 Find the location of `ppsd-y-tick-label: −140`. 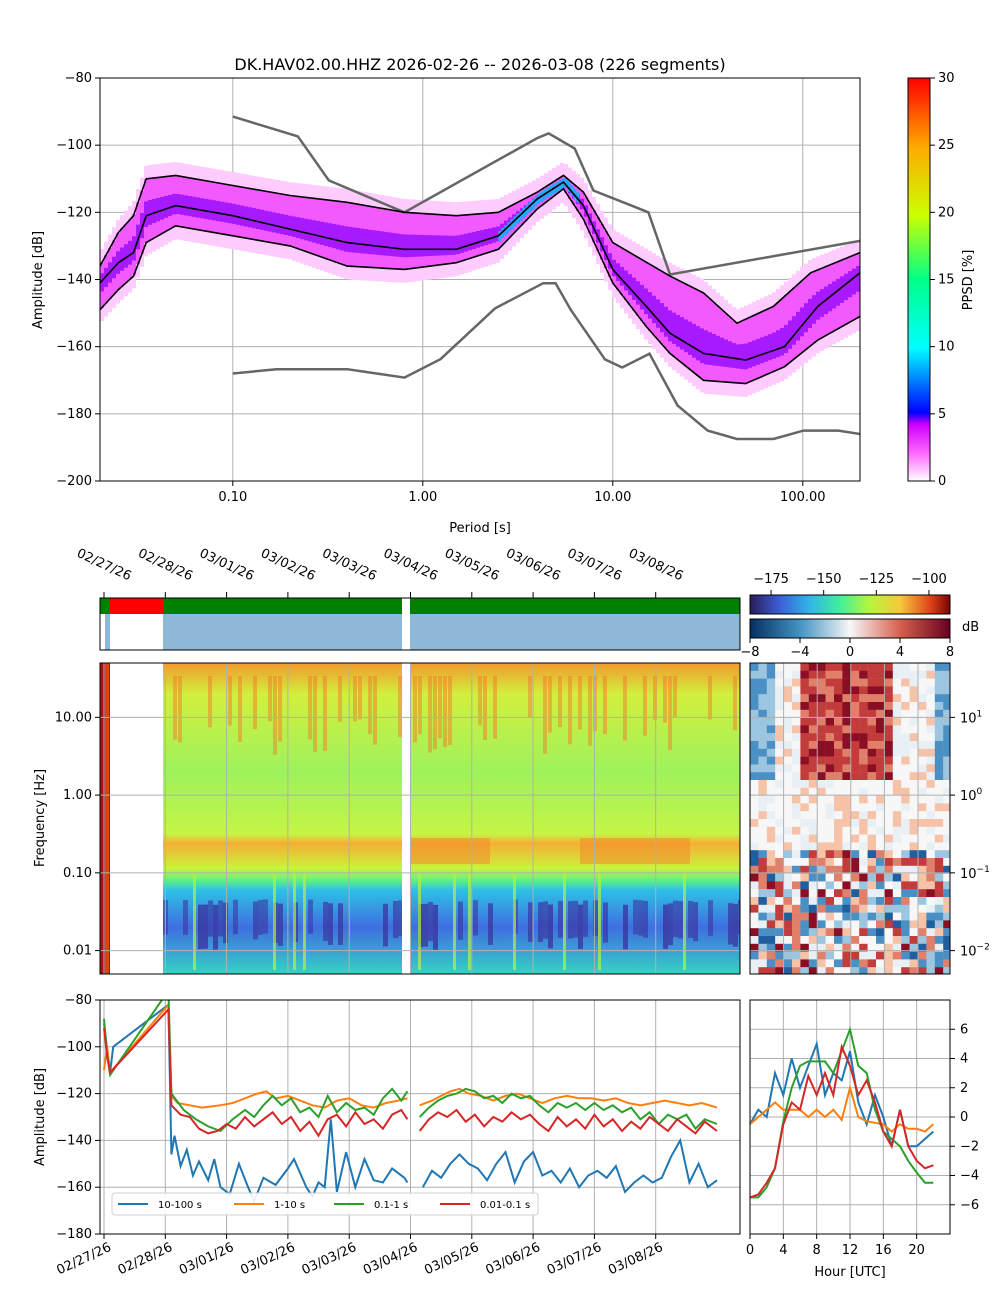

ppsd-y-tick-label: −140 is located at coordinates (74, 280).